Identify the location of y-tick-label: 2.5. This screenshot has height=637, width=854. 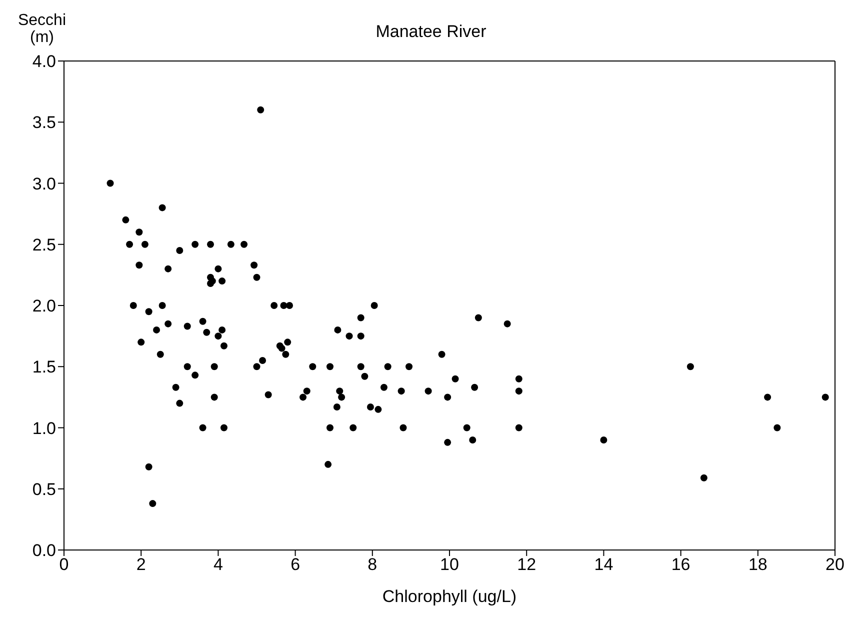
(44, 244).